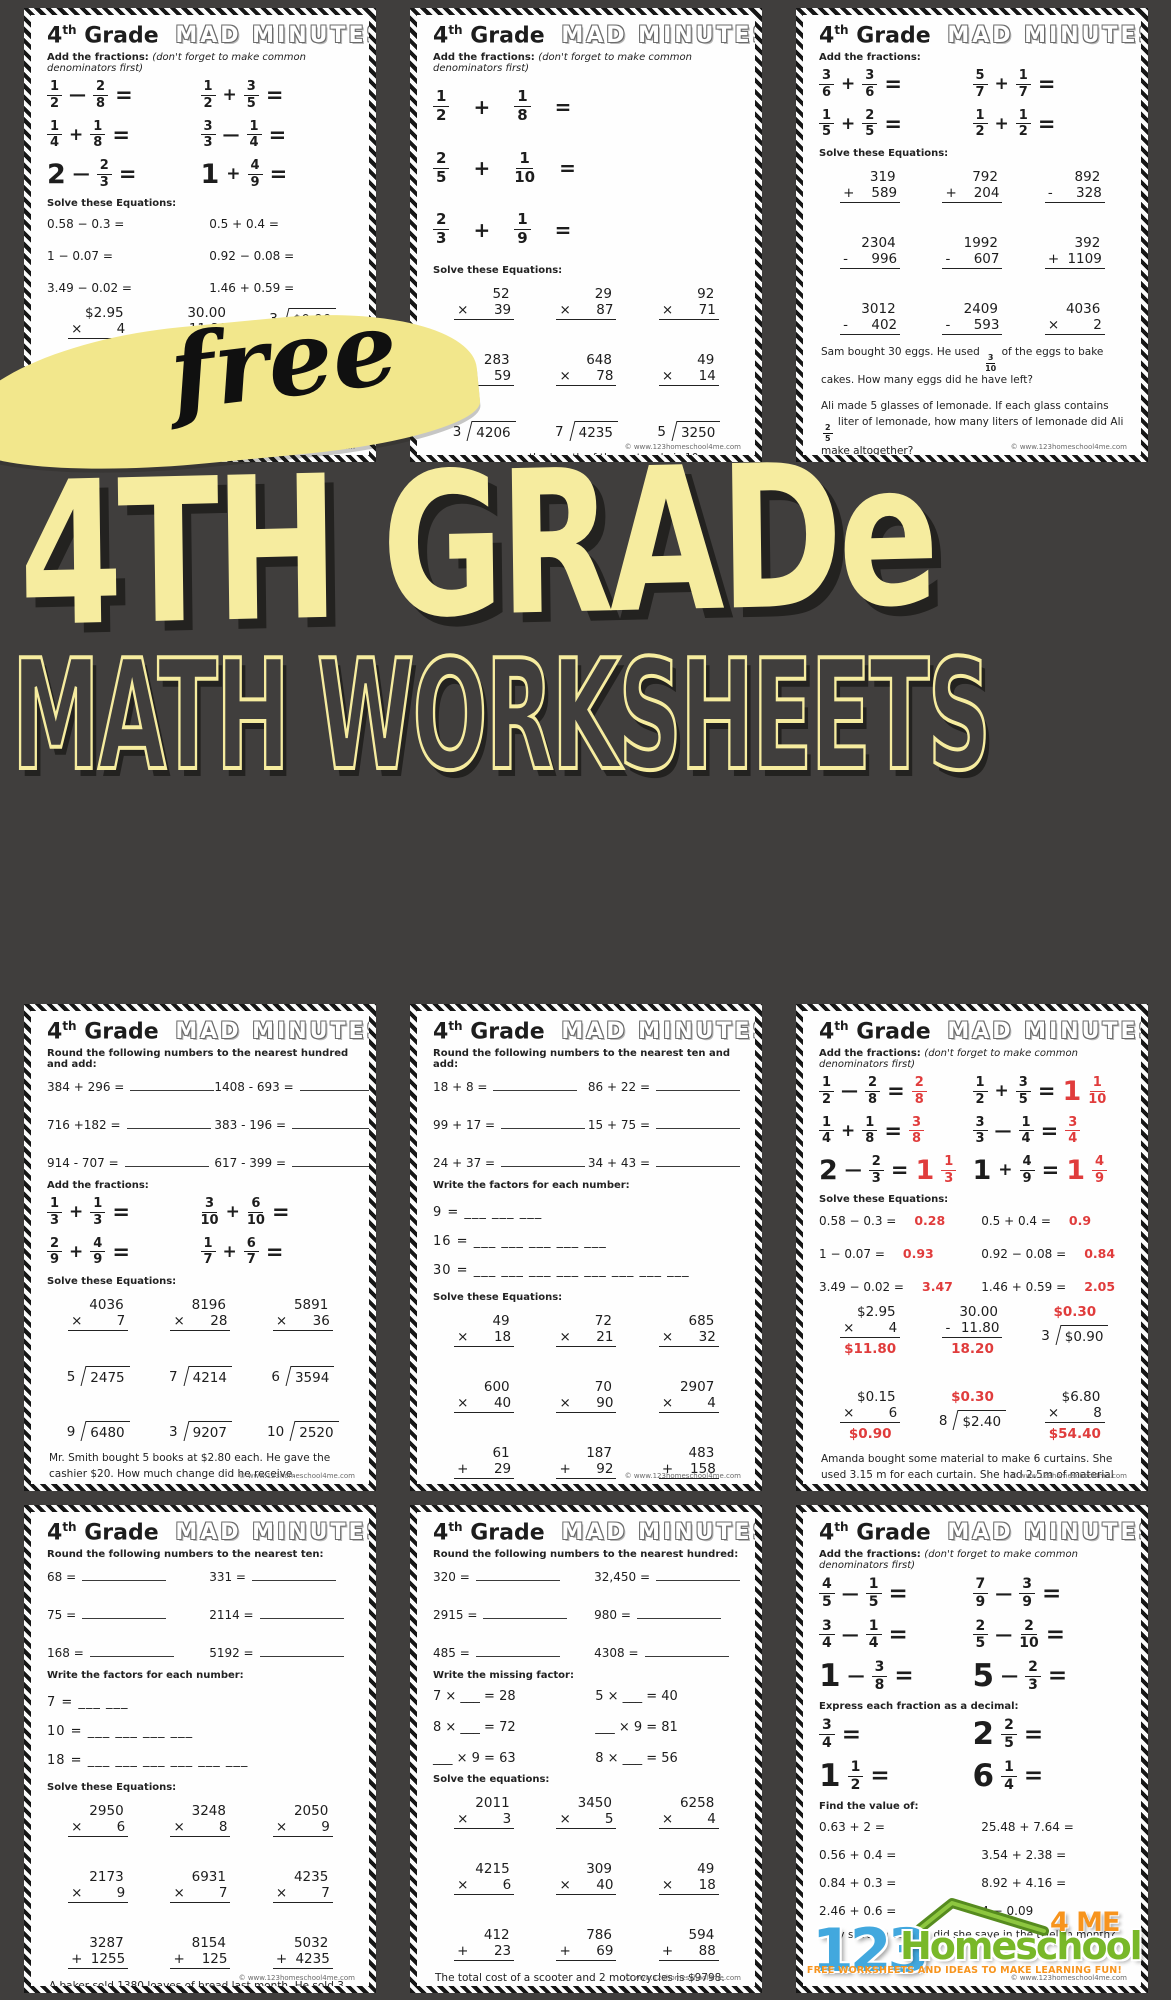 Image resolution: width=1171 pixels, height=2000 pixels. Describe the element at coordinates (441, 1032) in the screenshot. I see `grade-label: 4` at that location.